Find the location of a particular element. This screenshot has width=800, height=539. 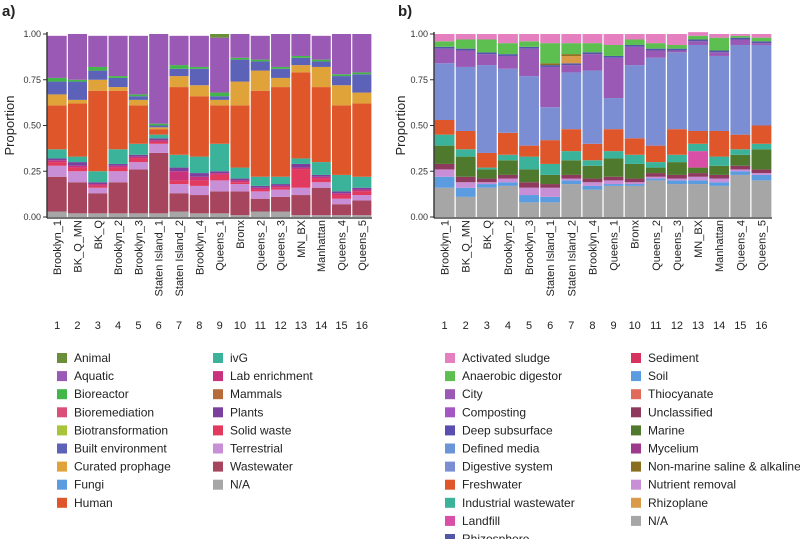

category-index: 12 is located at coordinates (677, 326).